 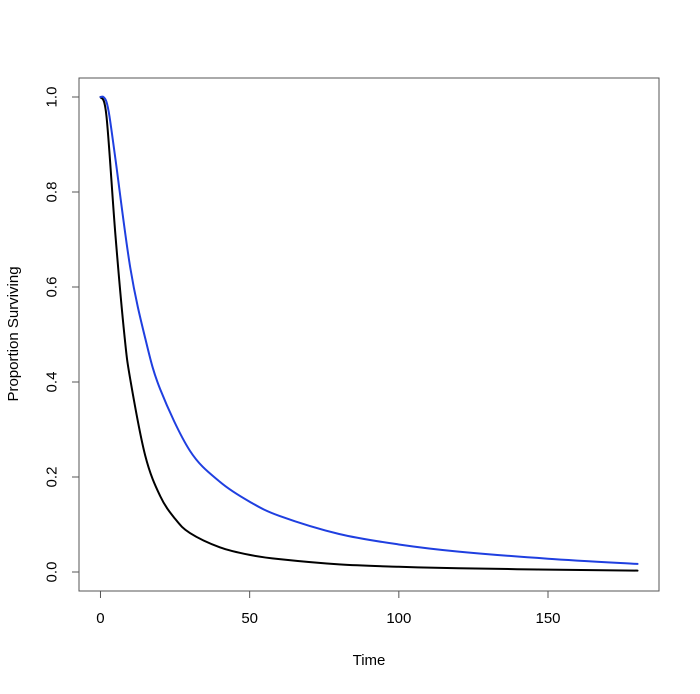 I want to click on y-tick-label: 0.8, so click(x=52, y=192).